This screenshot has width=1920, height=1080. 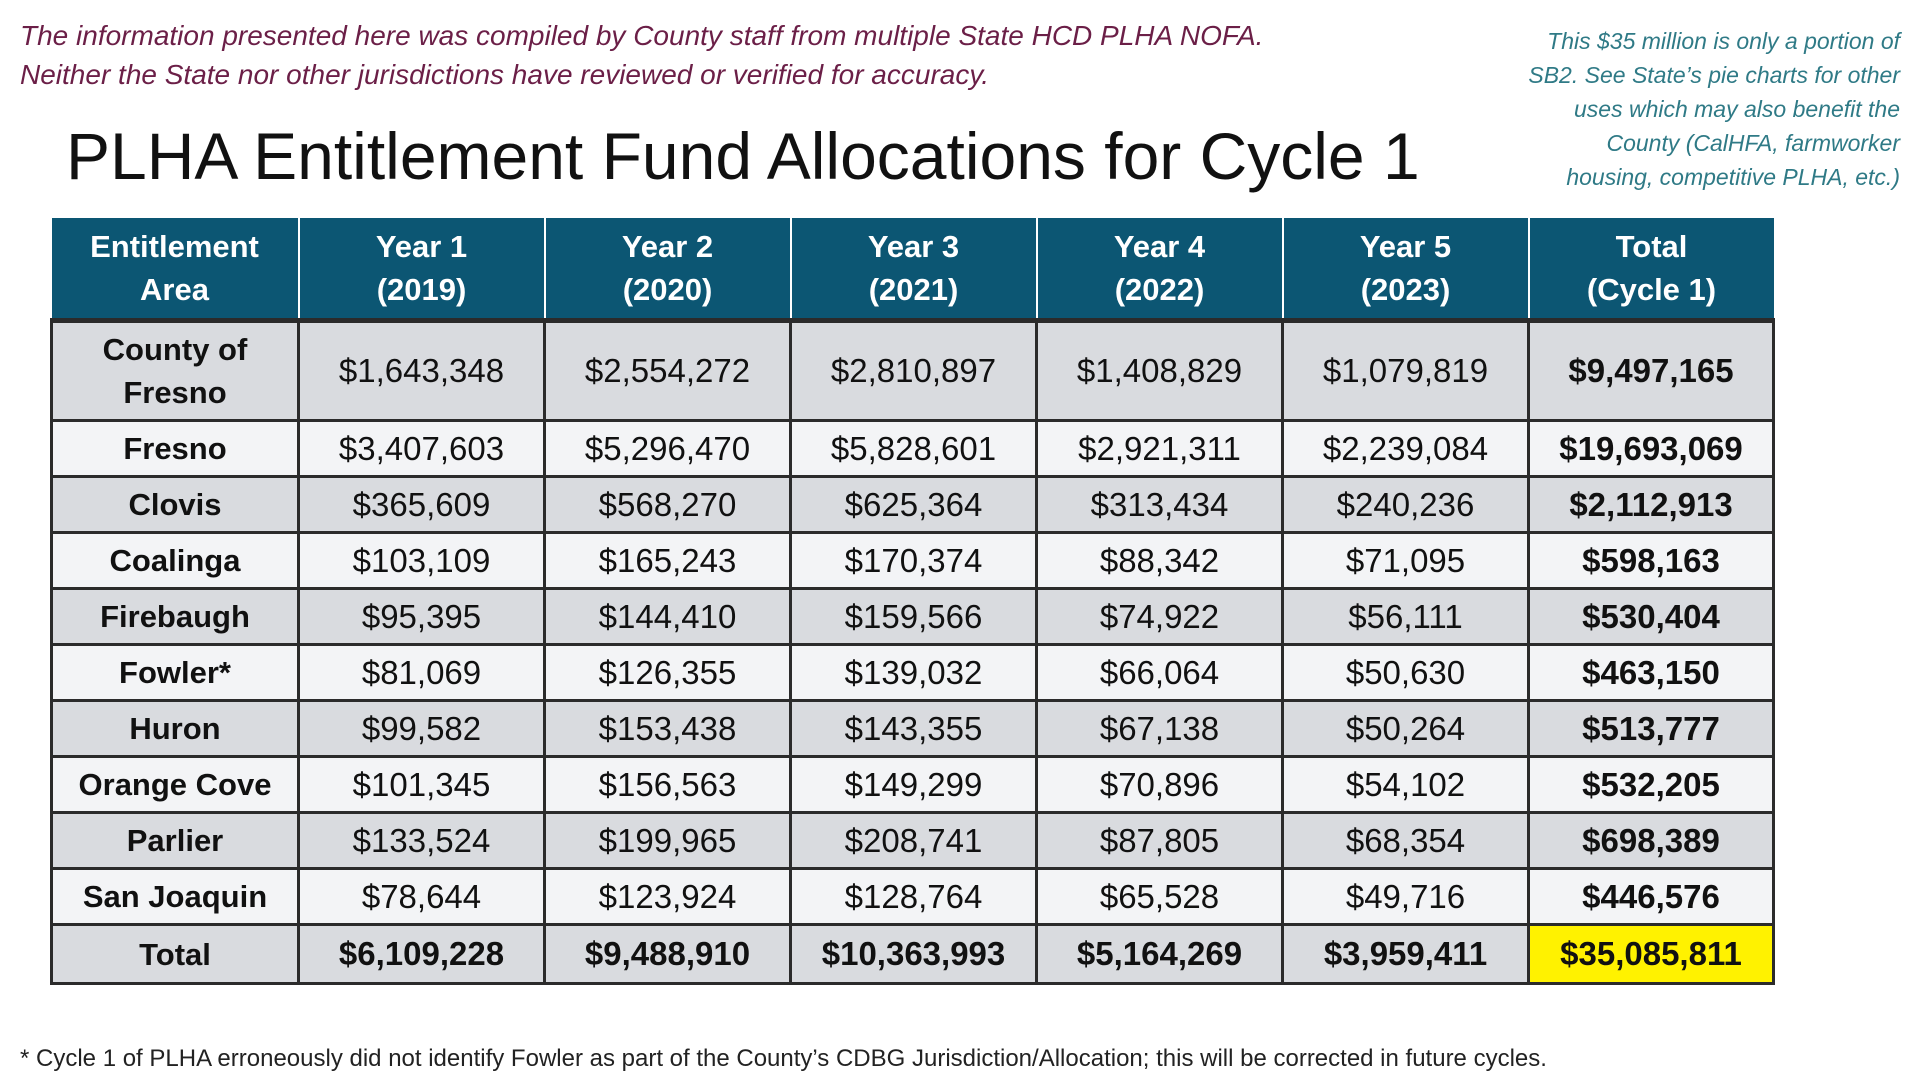 I want to click on grand-total-cell: $35,085,811, so click(x=1651, y=954).